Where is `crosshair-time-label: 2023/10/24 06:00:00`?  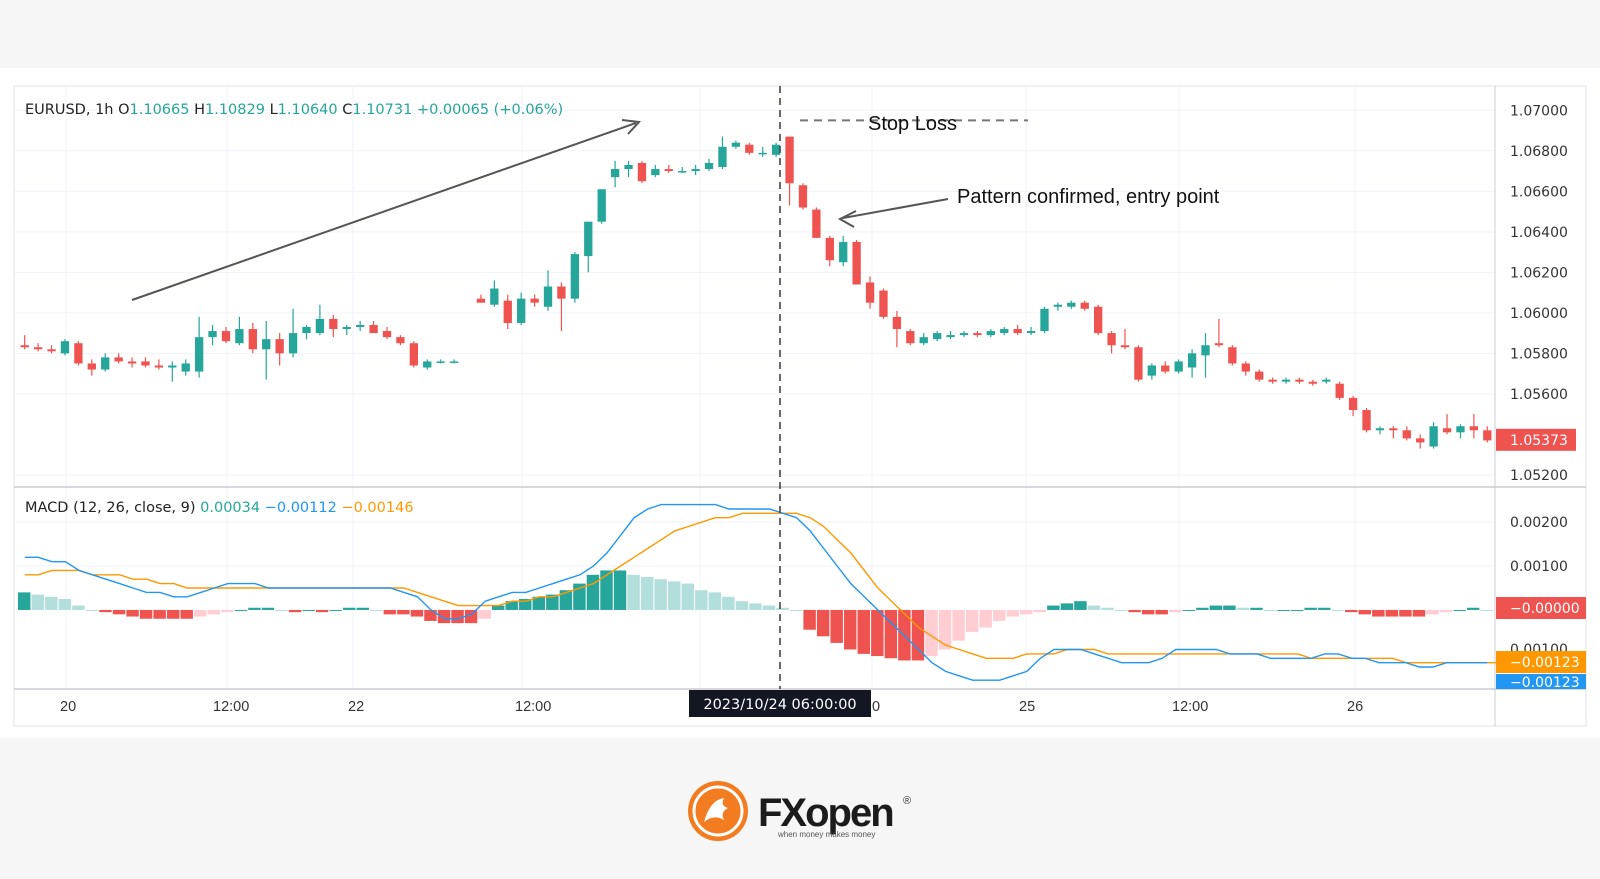
crosshair-time-label: 2023/10/24 06:00:00 is located at coordinates (780, 703).